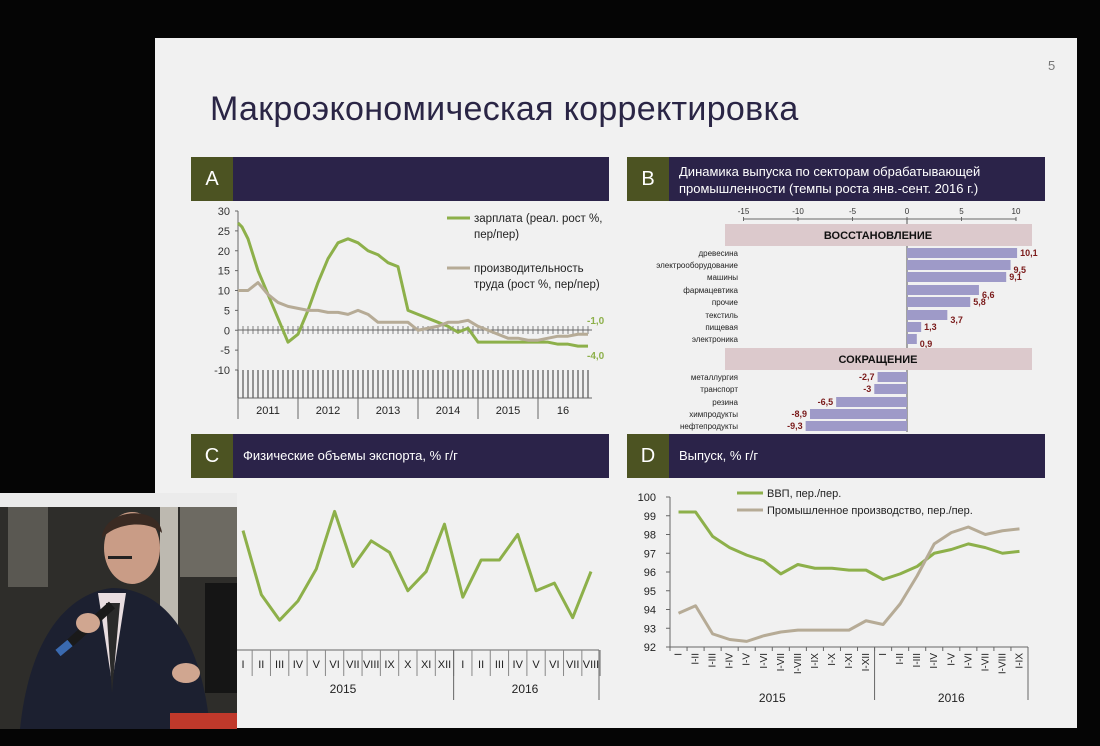 The height and width of the screenshot is (746, 1100). I want to click on y-tick-label: 97, so click(650, 554).